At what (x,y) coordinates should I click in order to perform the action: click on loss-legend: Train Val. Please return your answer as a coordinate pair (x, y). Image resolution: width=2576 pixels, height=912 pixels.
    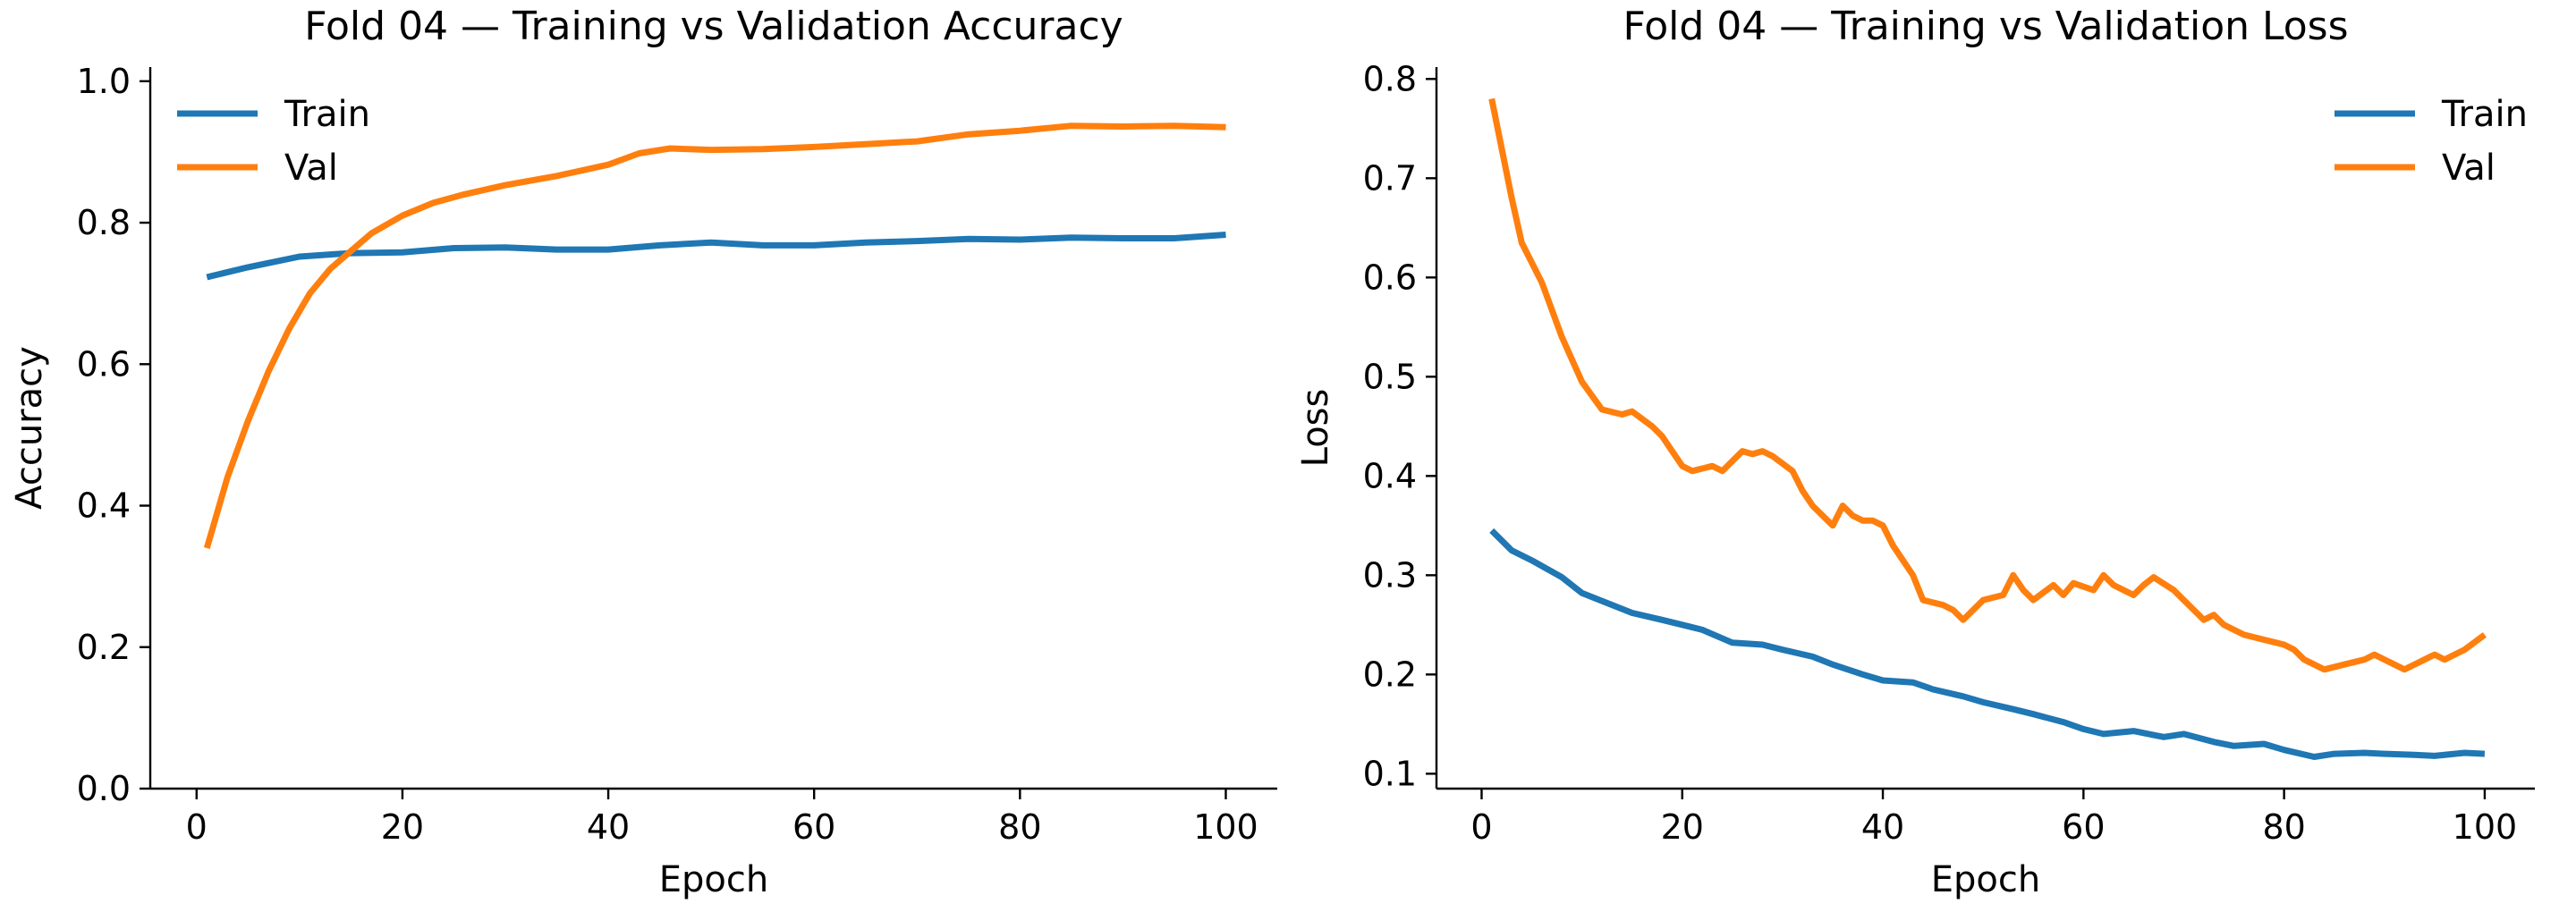
    Looking at the image, I should click on (2431, 142).